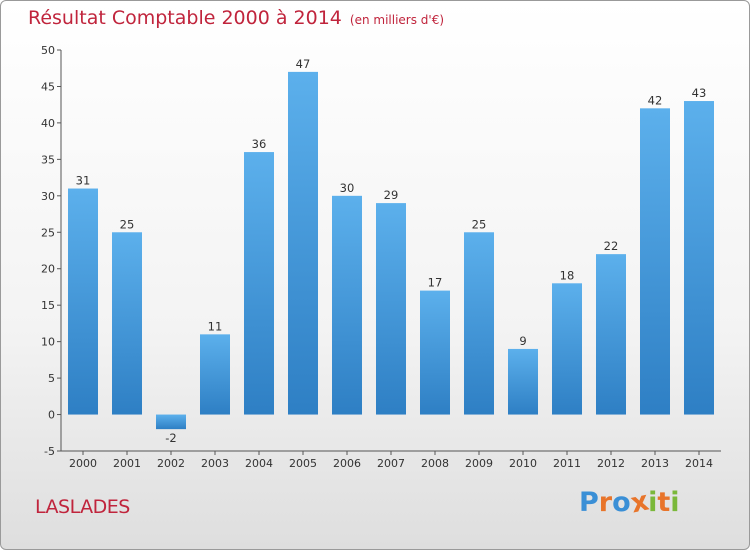 The height and width of the screenshot is (550, 750). What do you see at coordinates (82, 507) in the screenshot?
I see `commune-name: LASLADES` at bounding box center [82, 507].